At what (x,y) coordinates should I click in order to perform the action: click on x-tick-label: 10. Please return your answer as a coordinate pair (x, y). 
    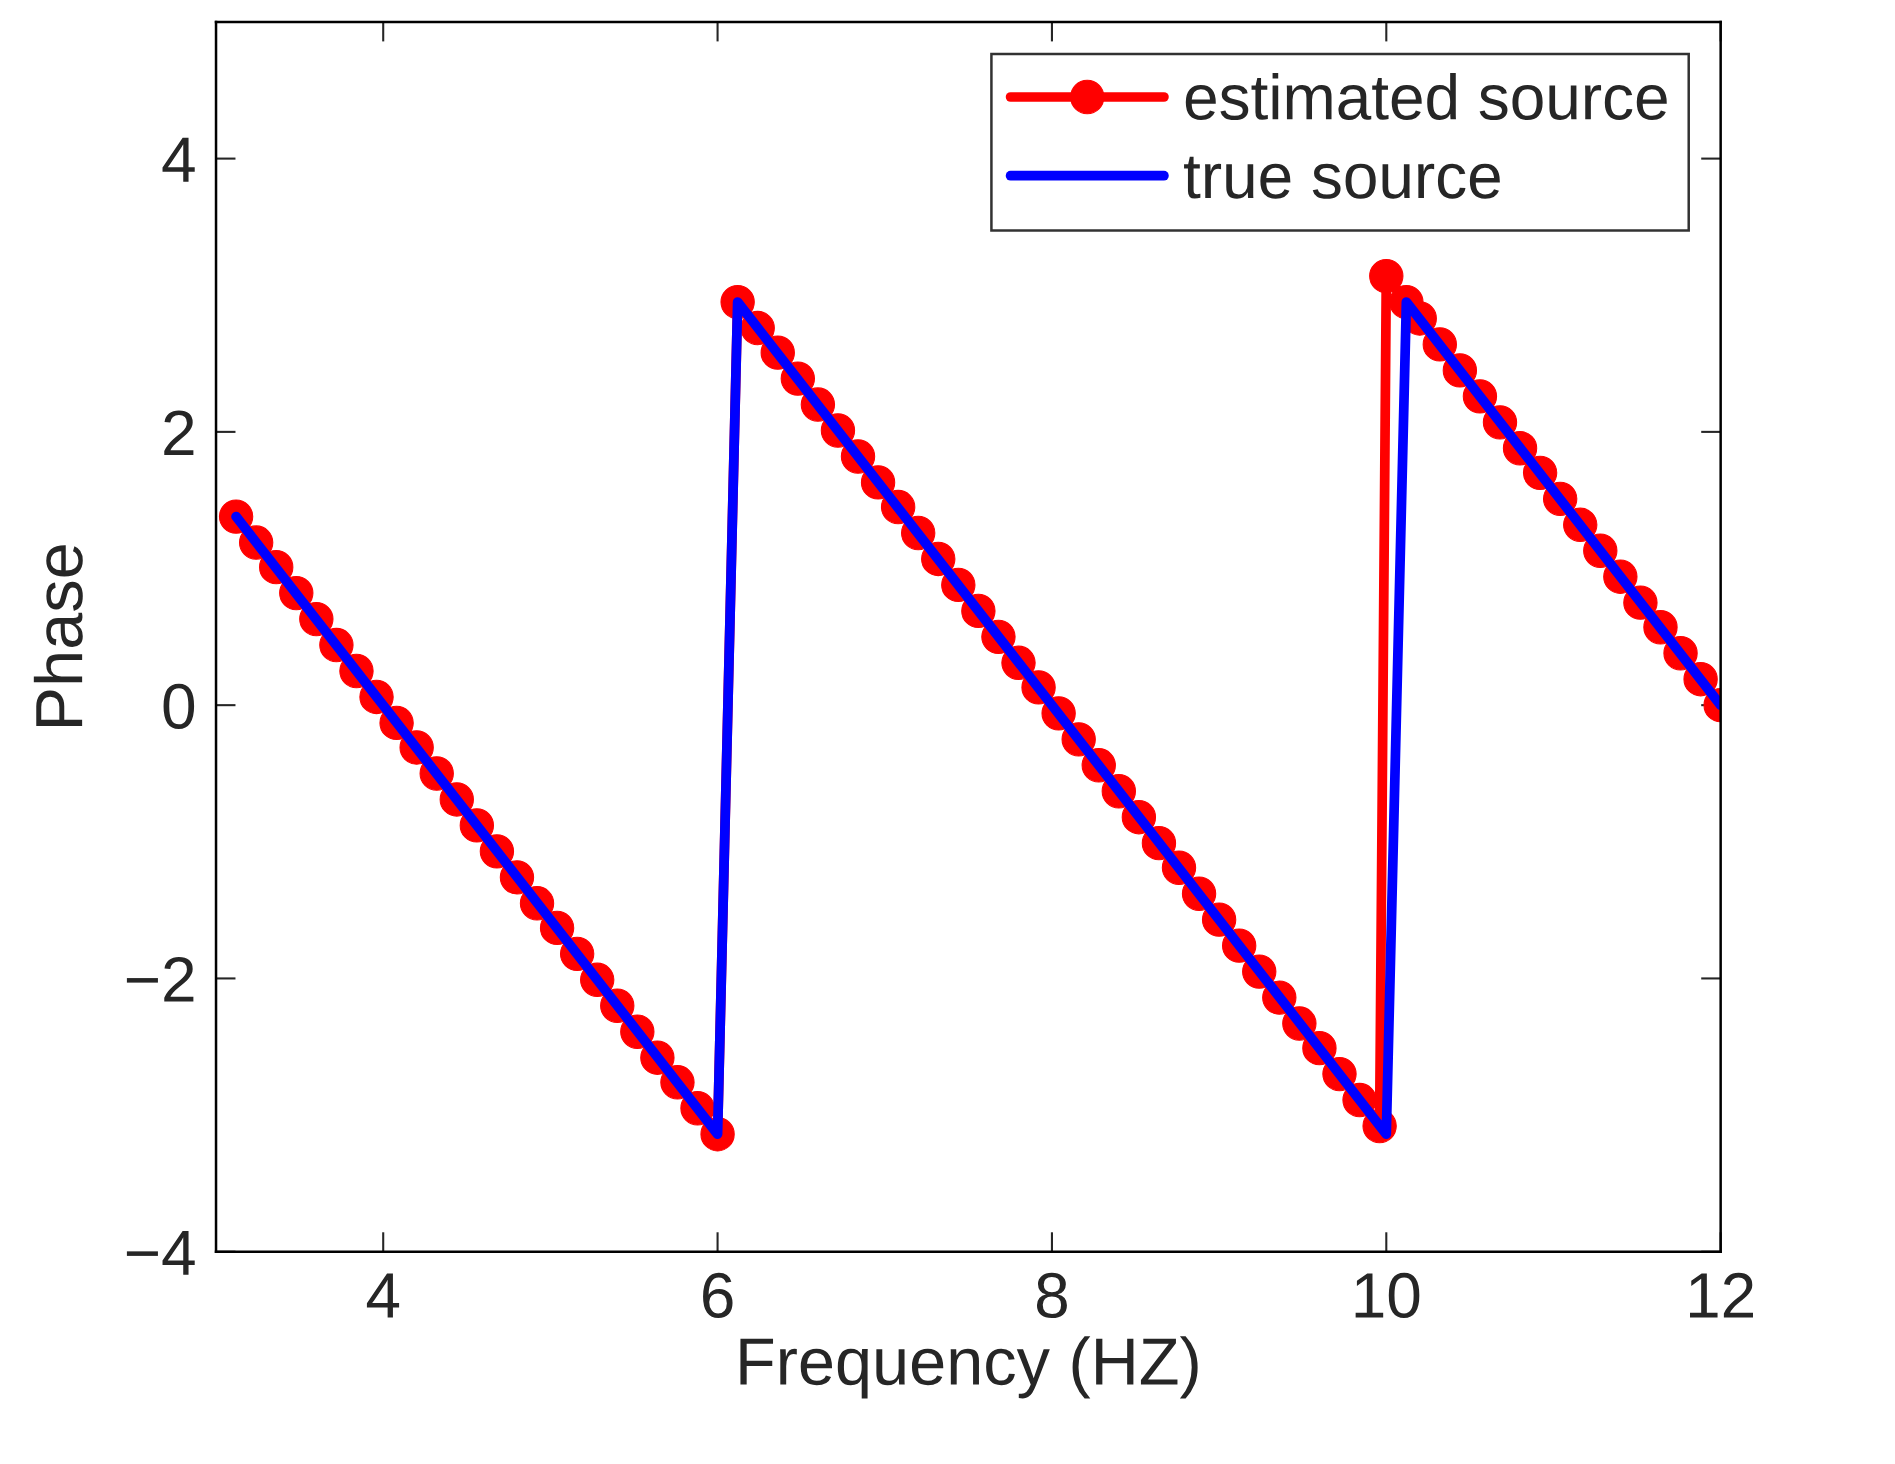
    Looking at the image, I should click on (1387, 1295).